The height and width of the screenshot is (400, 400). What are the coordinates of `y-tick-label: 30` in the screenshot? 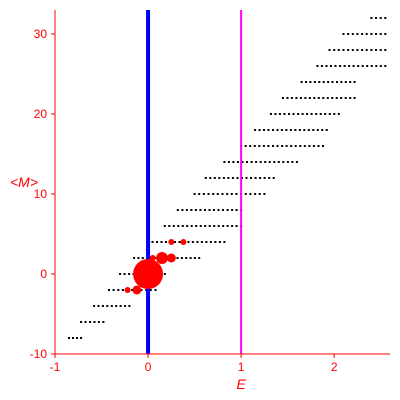 It's located at (41, 34).